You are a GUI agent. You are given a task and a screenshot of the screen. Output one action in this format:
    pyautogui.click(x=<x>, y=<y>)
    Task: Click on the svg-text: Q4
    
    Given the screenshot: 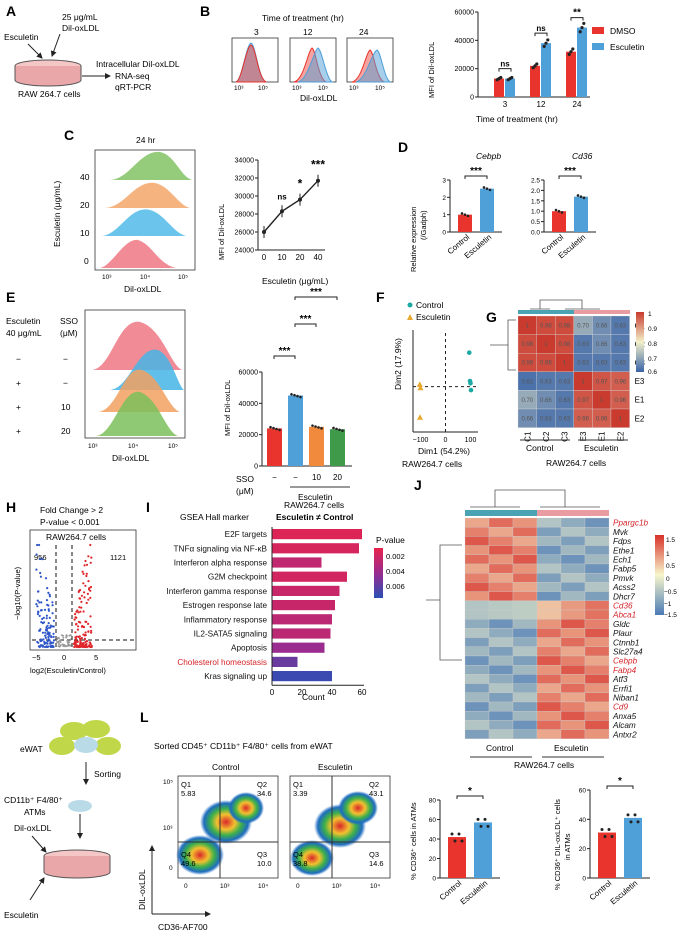 What is the action you would take?
    pyautogui.click(x=298, y=854)
    